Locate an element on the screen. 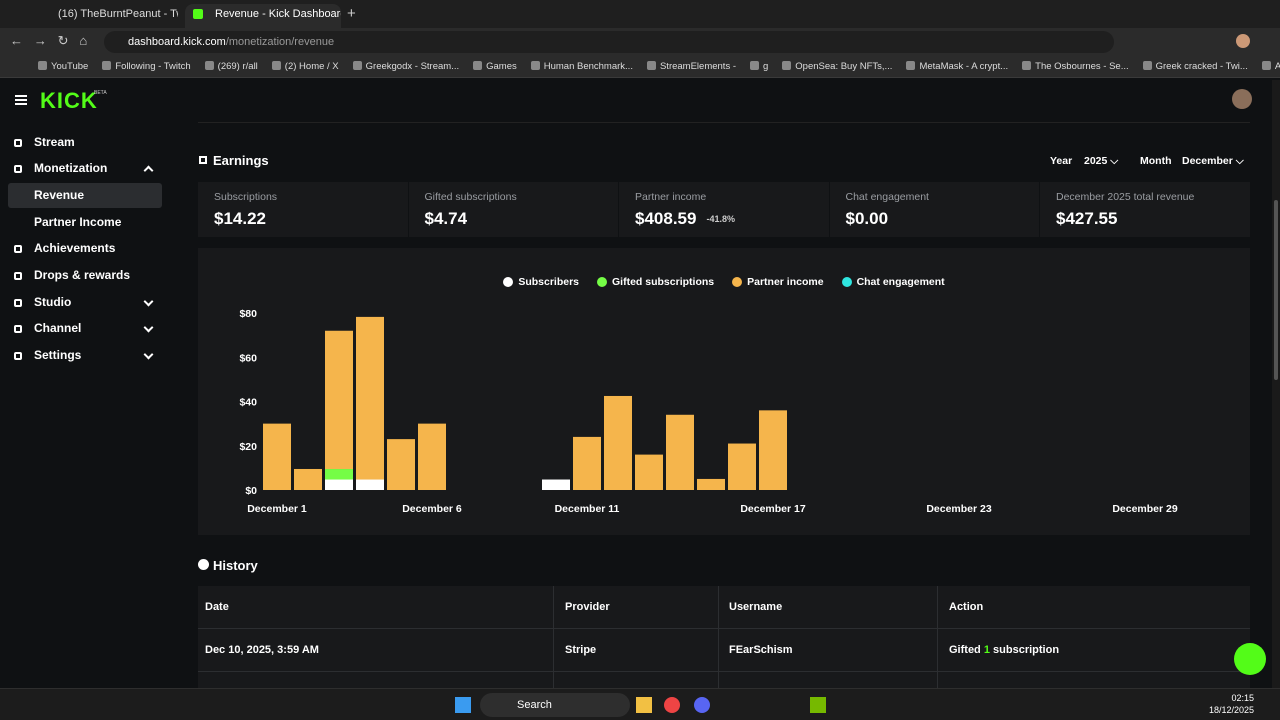  legend-label: Subscribers is located at coordinates (549, 282).